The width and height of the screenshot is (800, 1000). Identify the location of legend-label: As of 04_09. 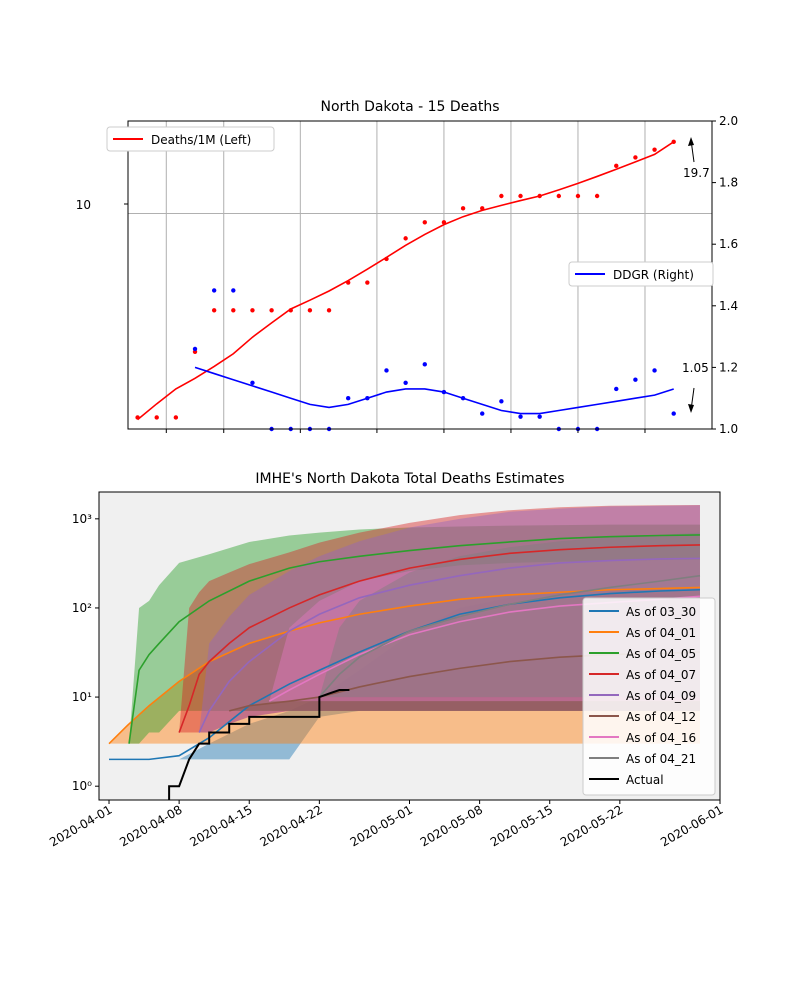
(661, 696).